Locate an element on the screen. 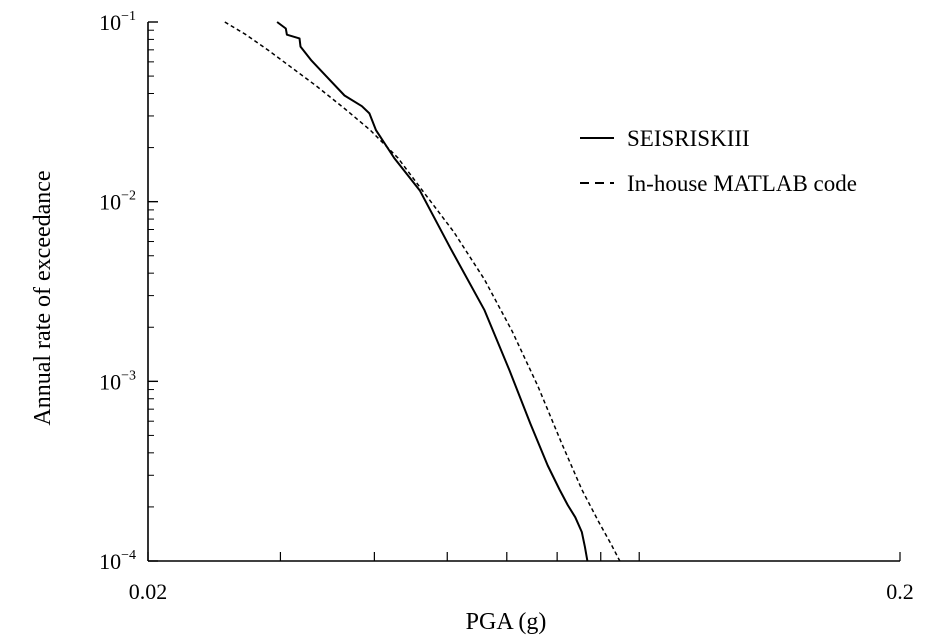 This screenshot has height=639, width=945. y-tick-label: 10⁻³ is located at coordinates (117, 381).